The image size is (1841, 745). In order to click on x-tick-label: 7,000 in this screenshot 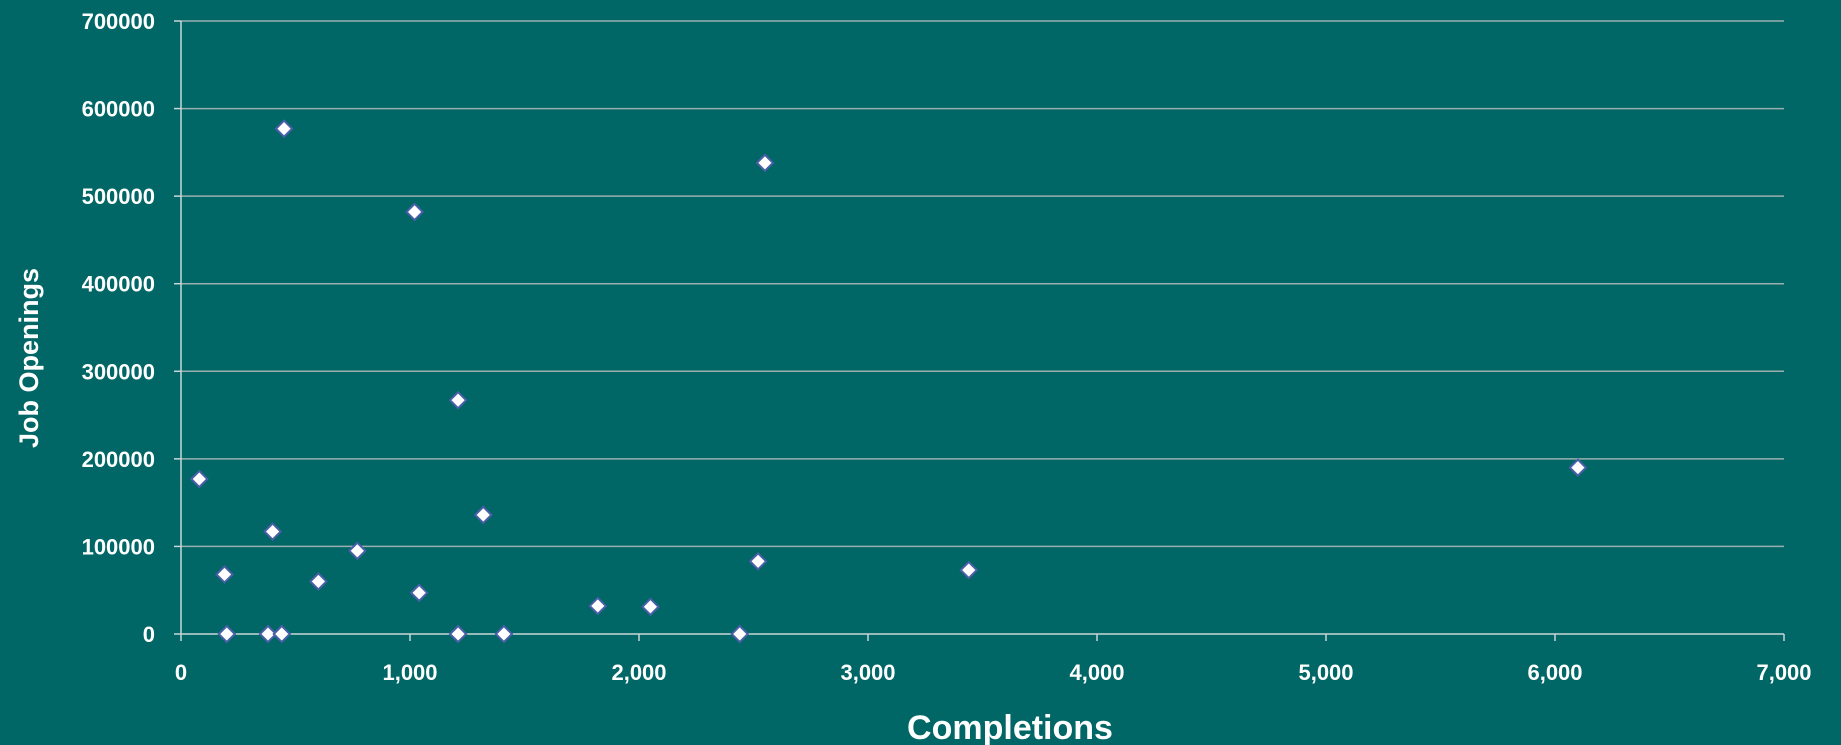, I will do `click(1783, 672)`.